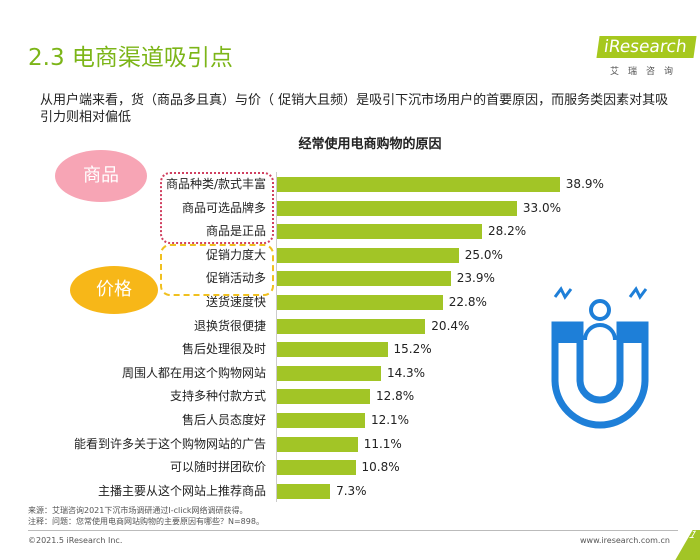  What do you see at coordinates (235, 302) in the screenshot?
I see `category-label: 送货速度快` at bounding box center [235, 302].